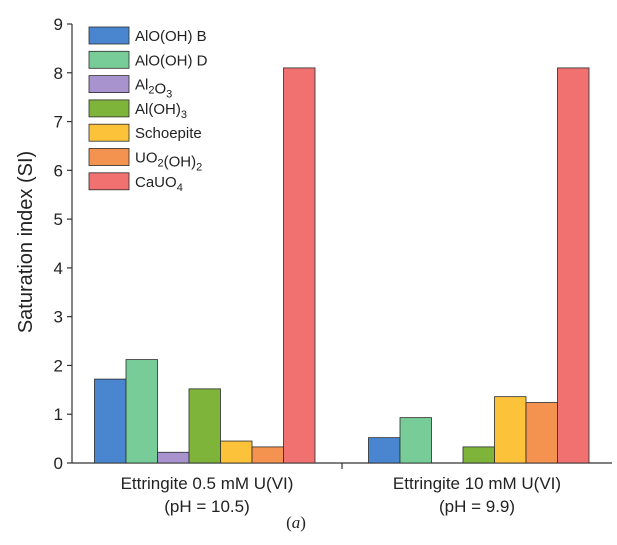 The image size is (617, 545). I want to click on y-tick-label: 1, so click(58, 414).